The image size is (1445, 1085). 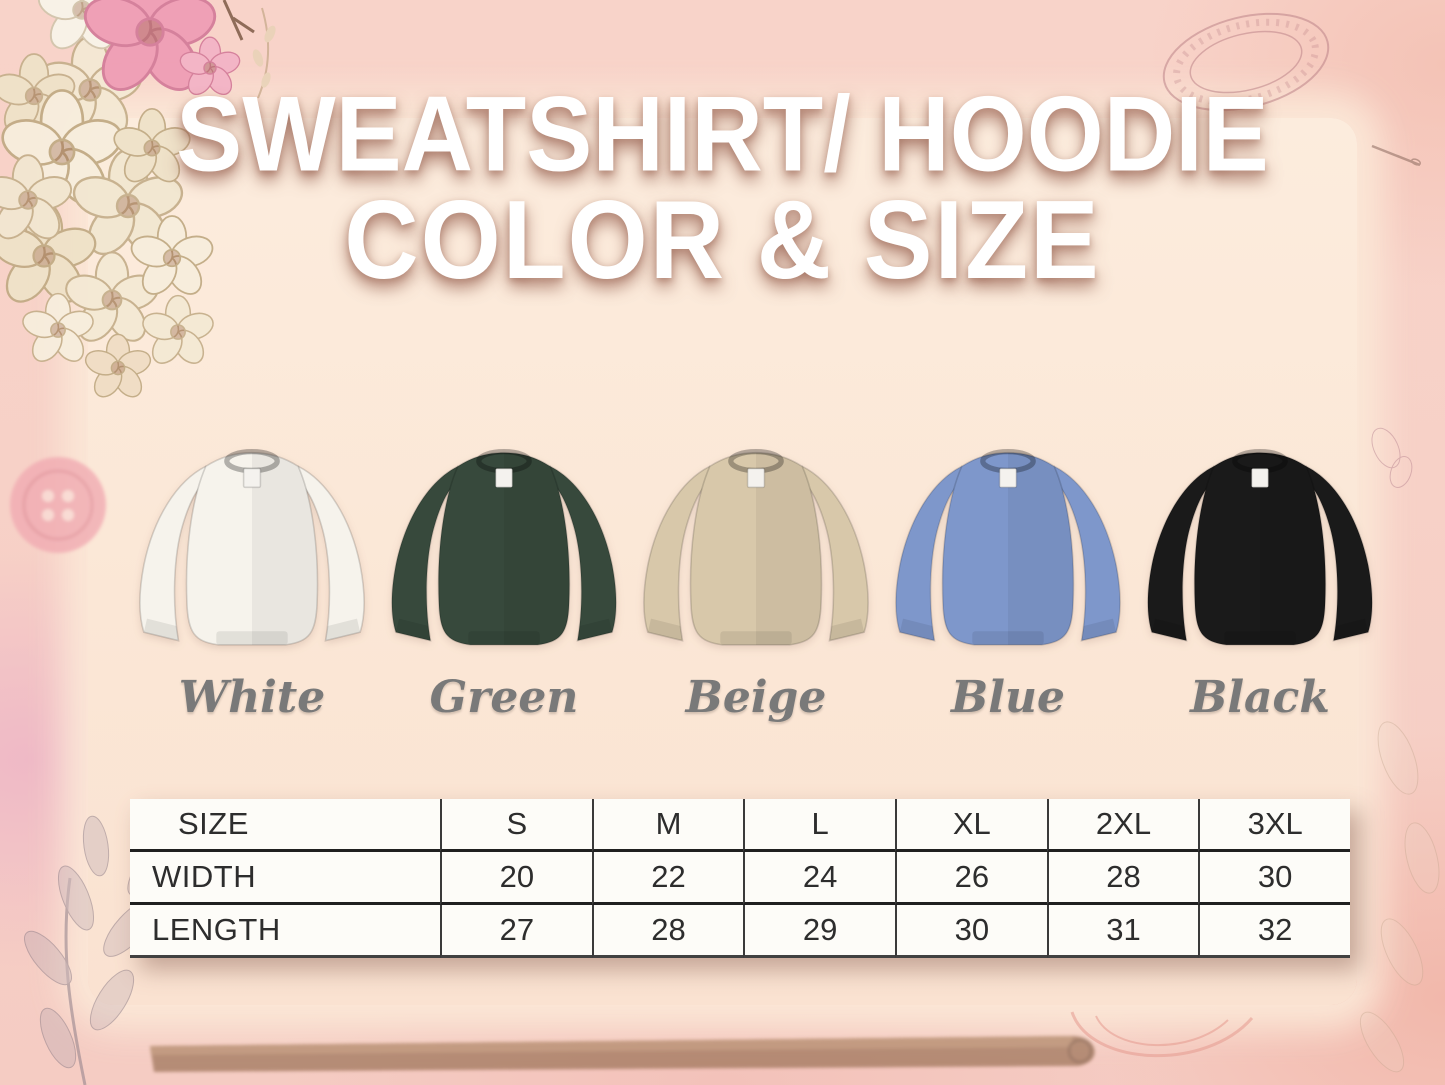 I want to click on color-label-black: Black, so click(x=1260, y=697).